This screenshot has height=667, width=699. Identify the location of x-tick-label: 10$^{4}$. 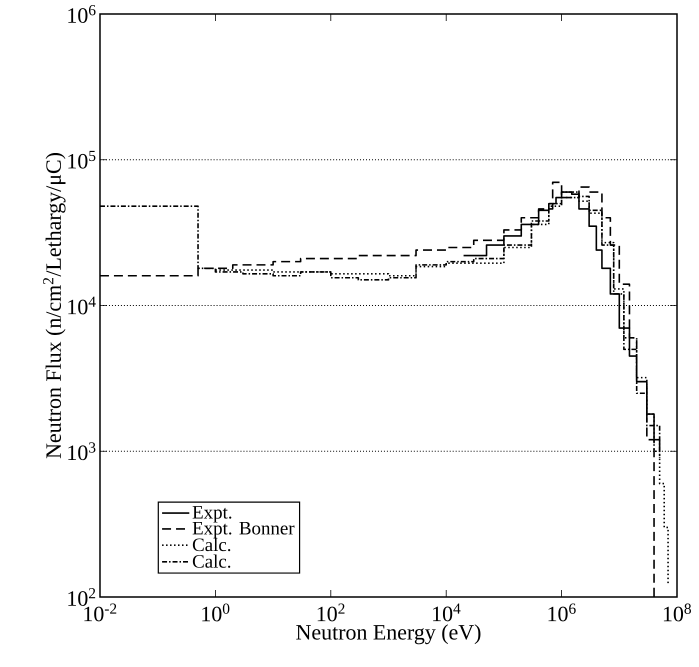
(447, 613).